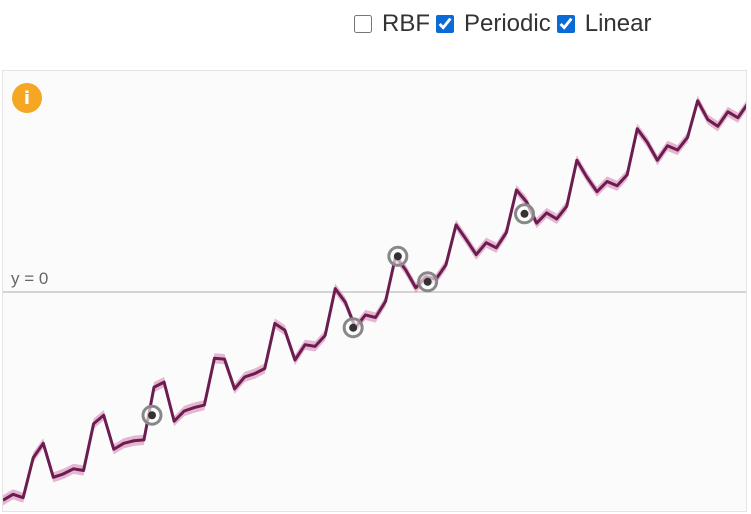 The image size is (751, 514). Describe the element at coordinates (445, 24) in the screenshot. I see `periodic-checkbox` at that location.